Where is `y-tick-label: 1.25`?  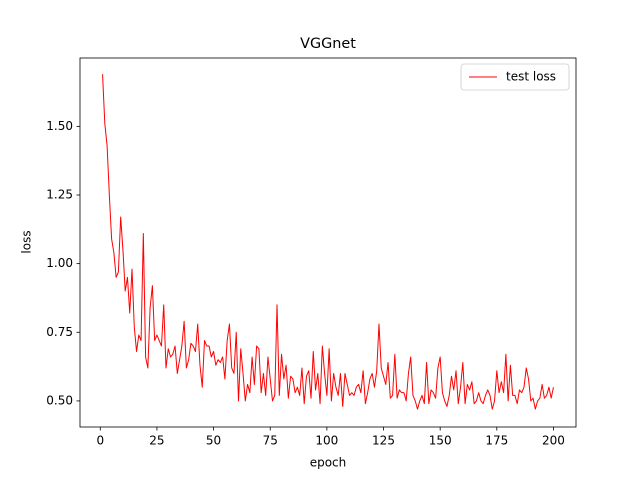 y-tick-label: 1.25 is located at coordinates (59, 195).